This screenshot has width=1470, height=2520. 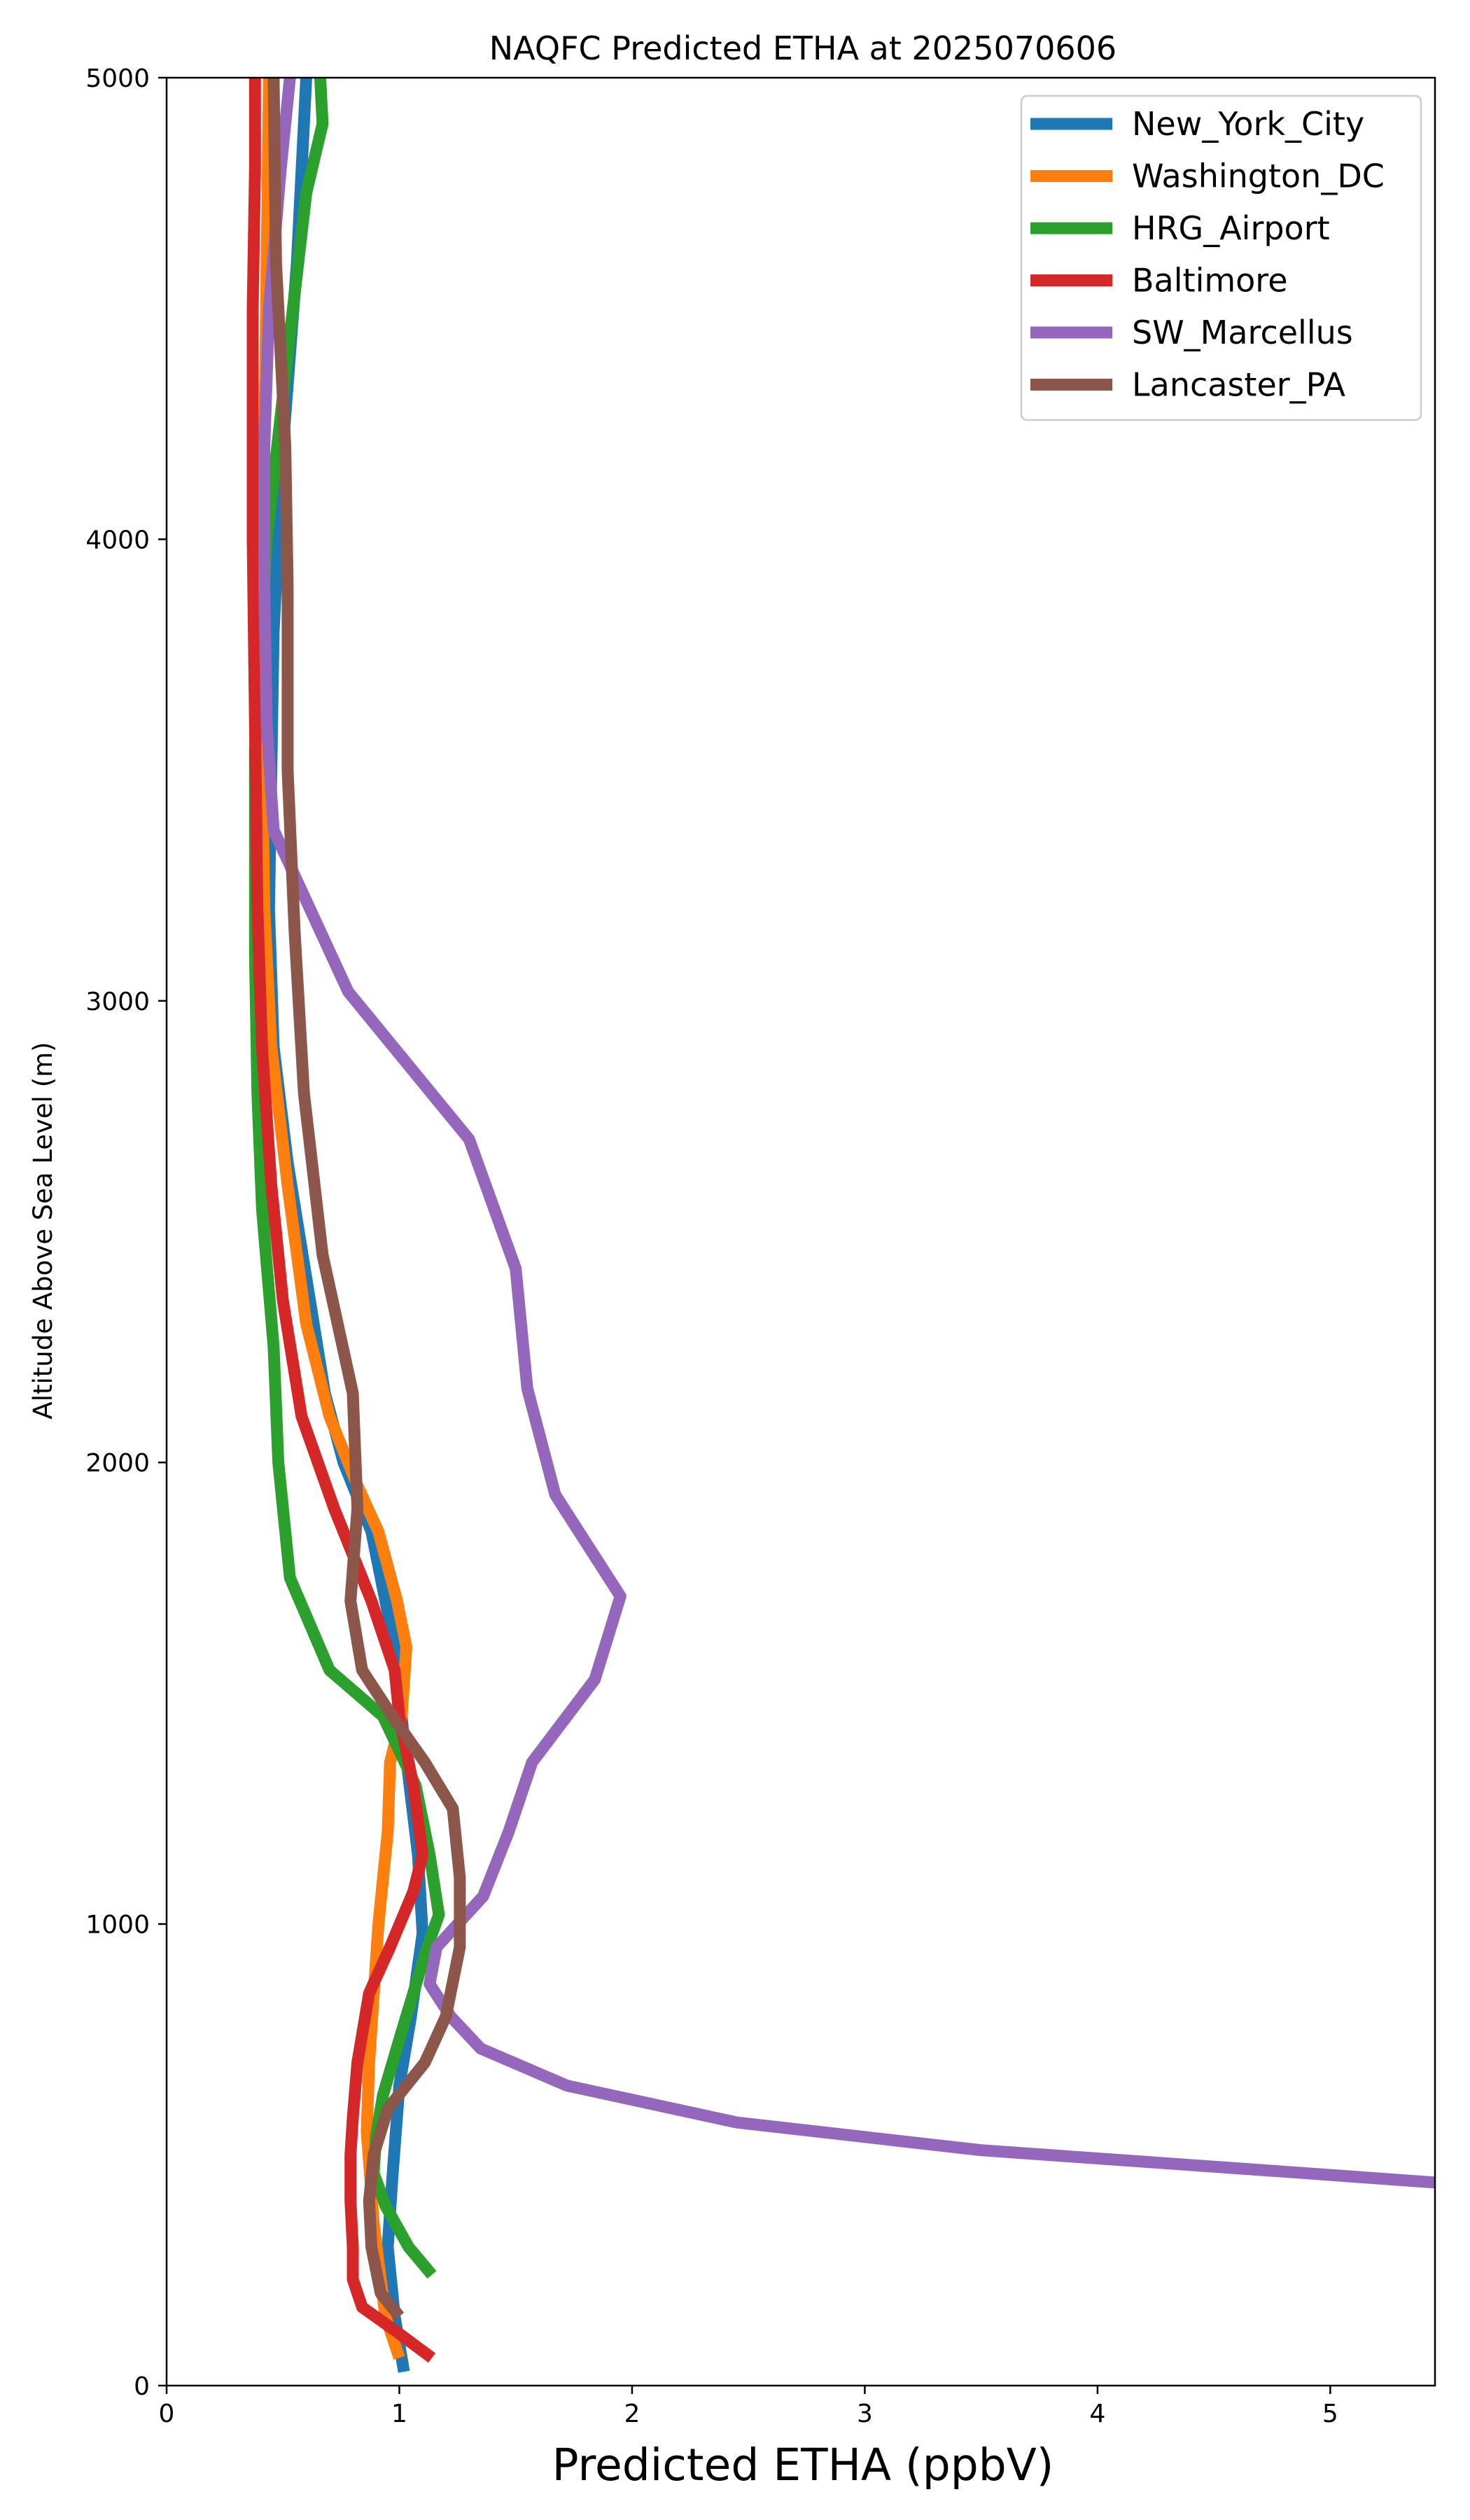 I want to click on y-tick-label: 2000, so click(x=117, y=1463).